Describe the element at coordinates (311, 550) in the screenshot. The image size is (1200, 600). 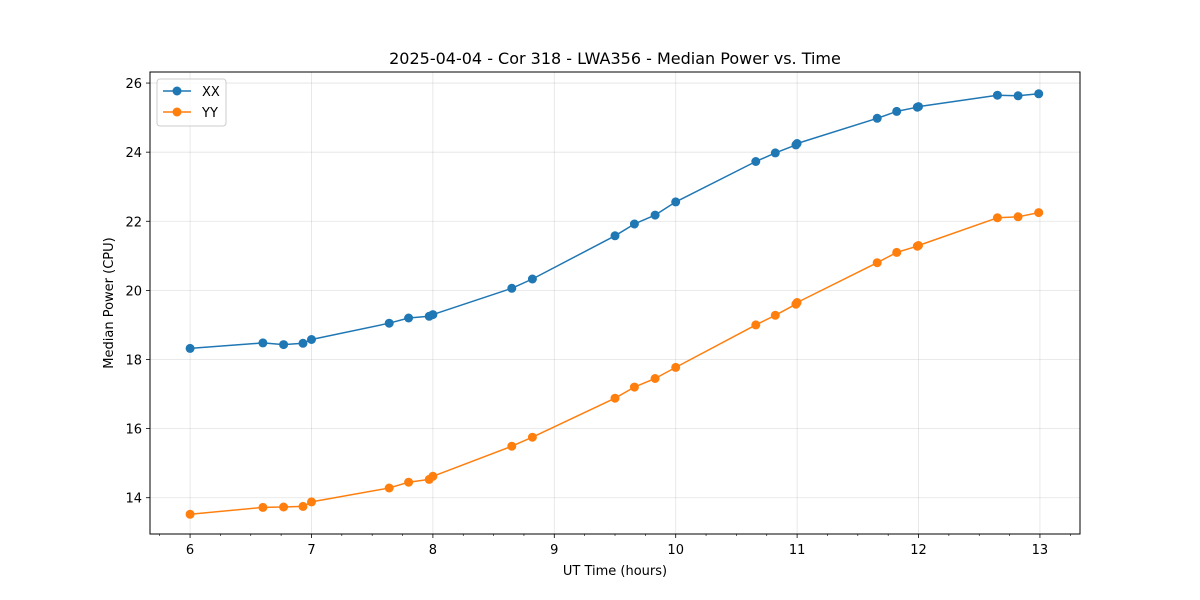
I see `x-tick-label: 7` at that location.